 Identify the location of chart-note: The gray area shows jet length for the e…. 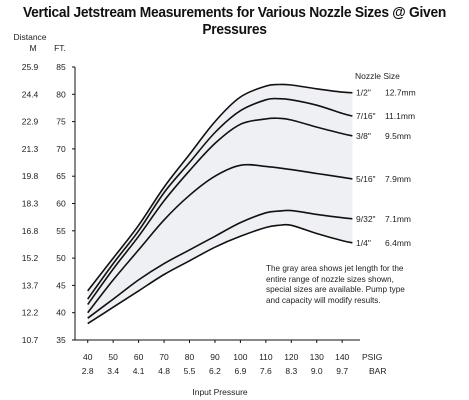
(335, 284).